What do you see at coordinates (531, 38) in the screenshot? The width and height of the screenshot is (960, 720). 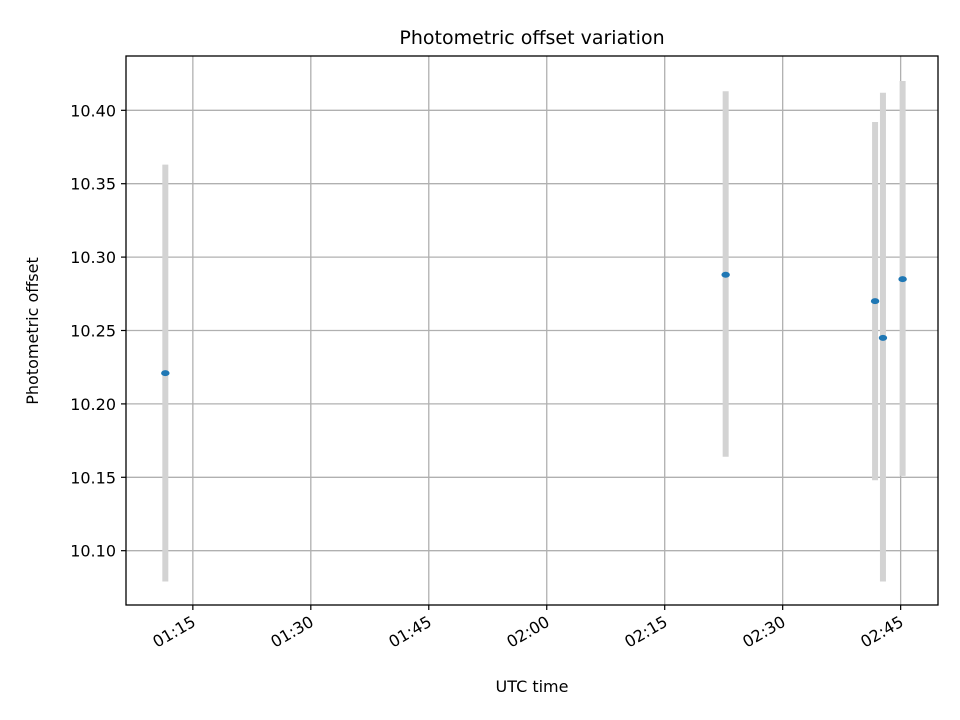 I see `chart-title: Photometric offset variation` at bounding box center [531, 38].